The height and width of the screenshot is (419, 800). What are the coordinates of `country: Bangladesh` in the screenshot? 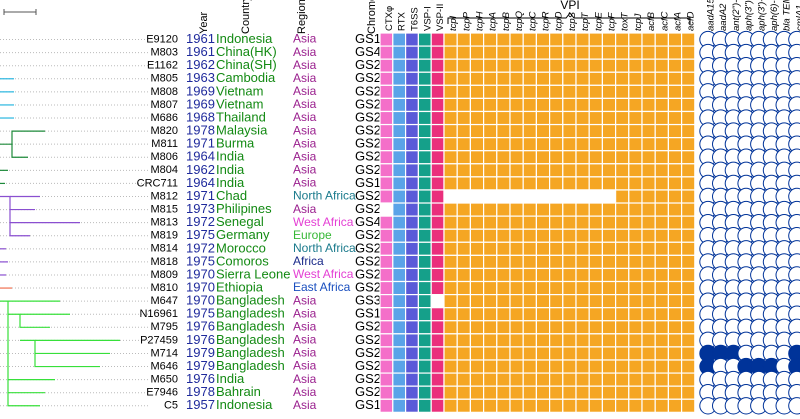 It's located at (250, 300).